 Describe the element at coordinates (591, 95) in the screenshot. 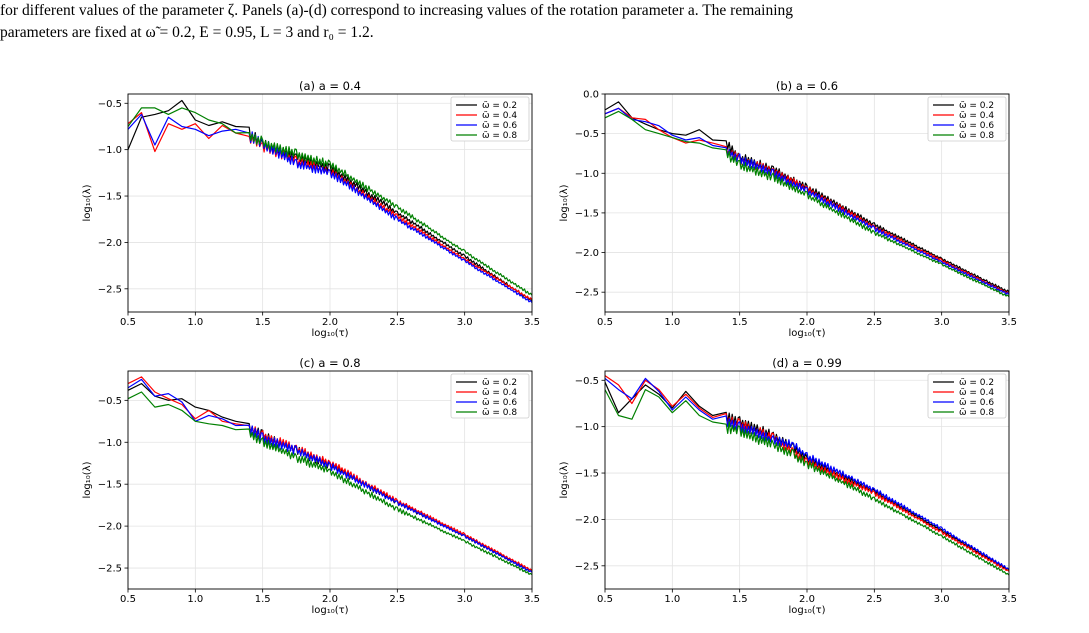

I see `y-tick-label: 0.0` at that location.